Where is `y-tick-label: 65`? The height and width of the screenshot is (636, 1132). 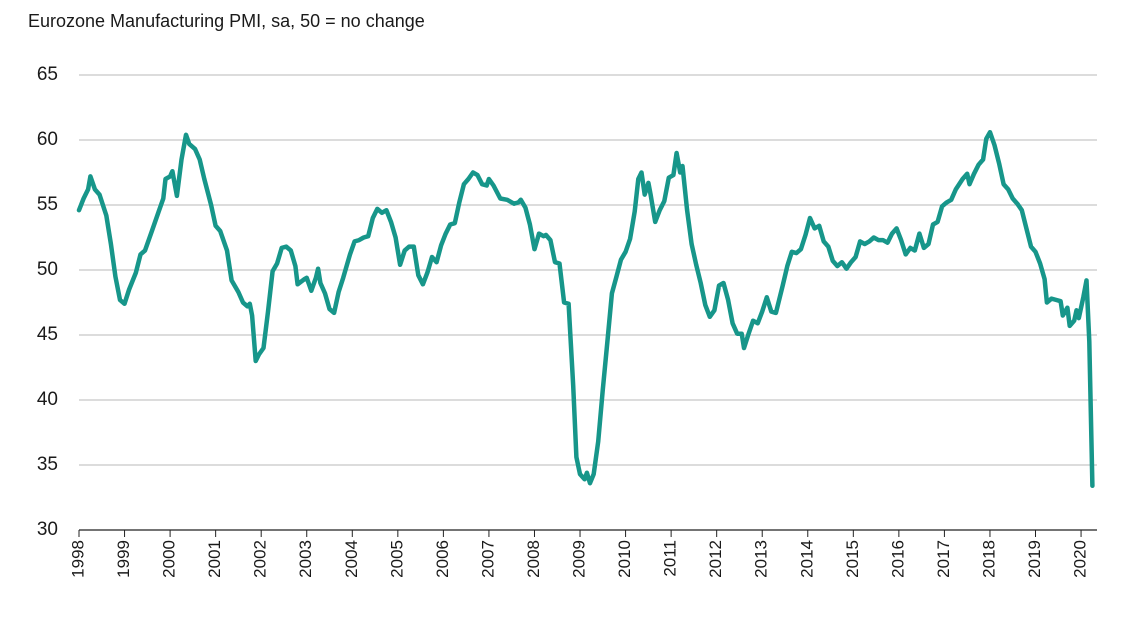
y-tick-label: 65 is located at coordinates (47, 74).